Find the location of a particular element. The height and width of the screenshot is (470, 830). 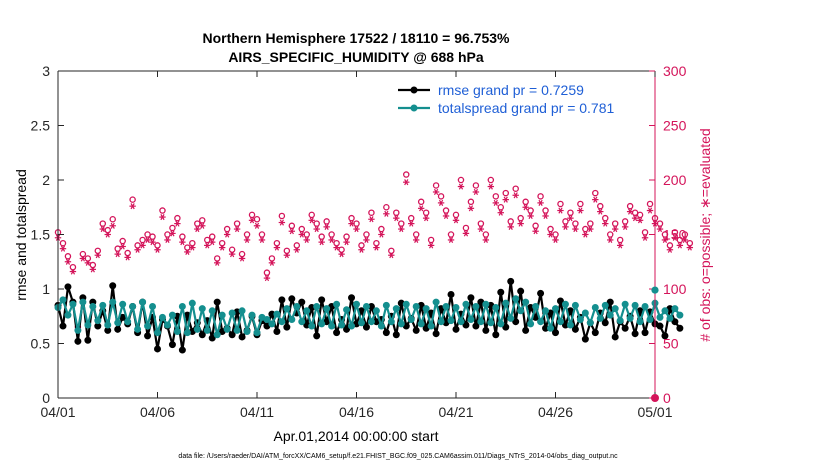

x-tick-label: 04/01 is located at coordinates (57, 412).